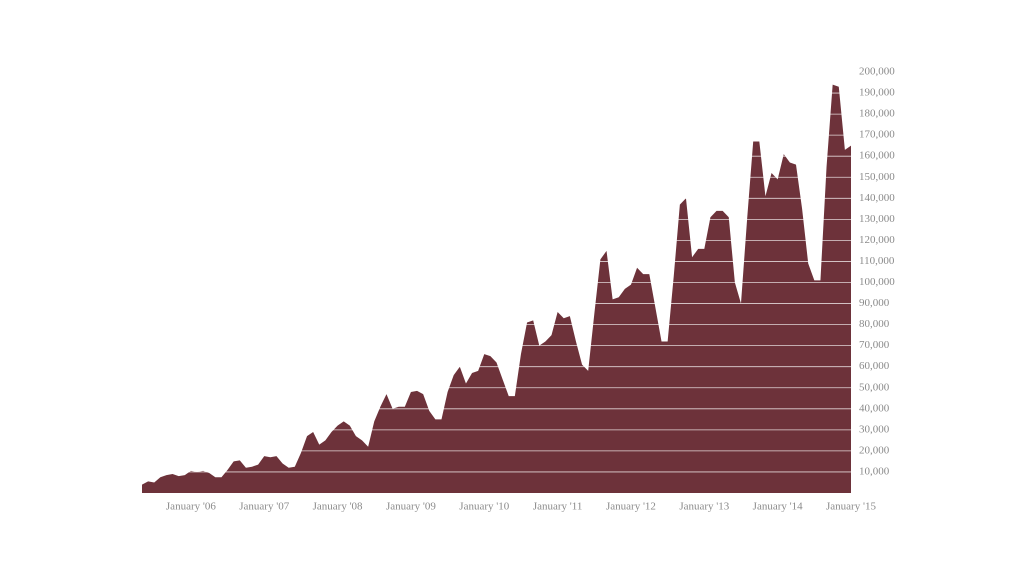 The height and width of the screenshot is (576, 1024). Describe the element at coordinates (874, 366) in the screenshot. I see `y-tick-label: 60,000` at that location.